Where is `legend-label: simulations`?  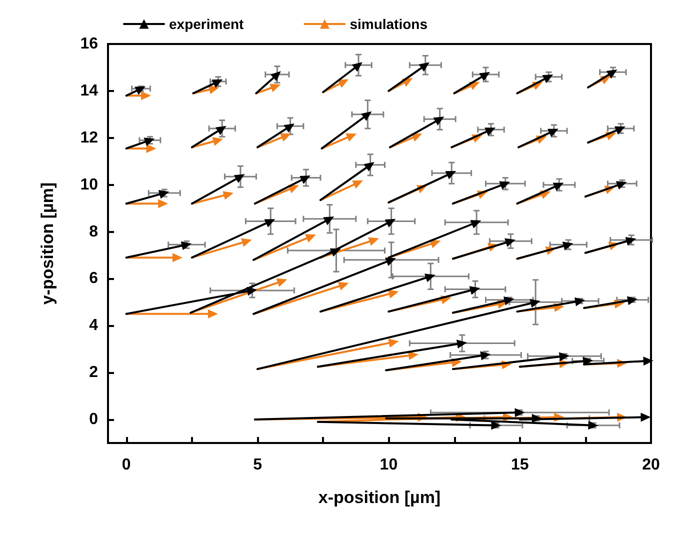 legend-label: simulations is located at coordinates (389, 24).